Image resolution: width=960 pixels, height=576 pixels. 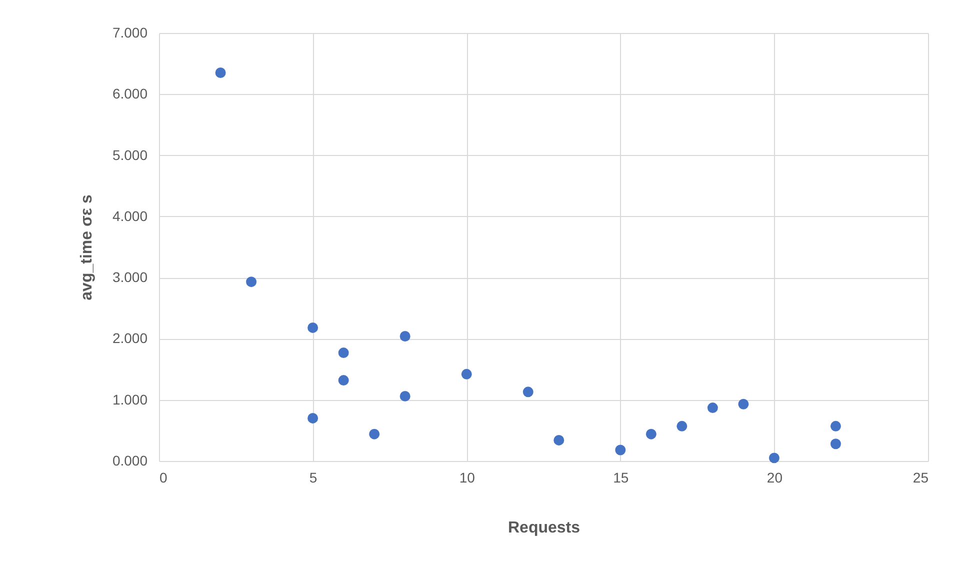 What do you see at coordinates (774, 478) in the screenshot?
I see `x-tick-label: 20` at bounding box center [774, 478].